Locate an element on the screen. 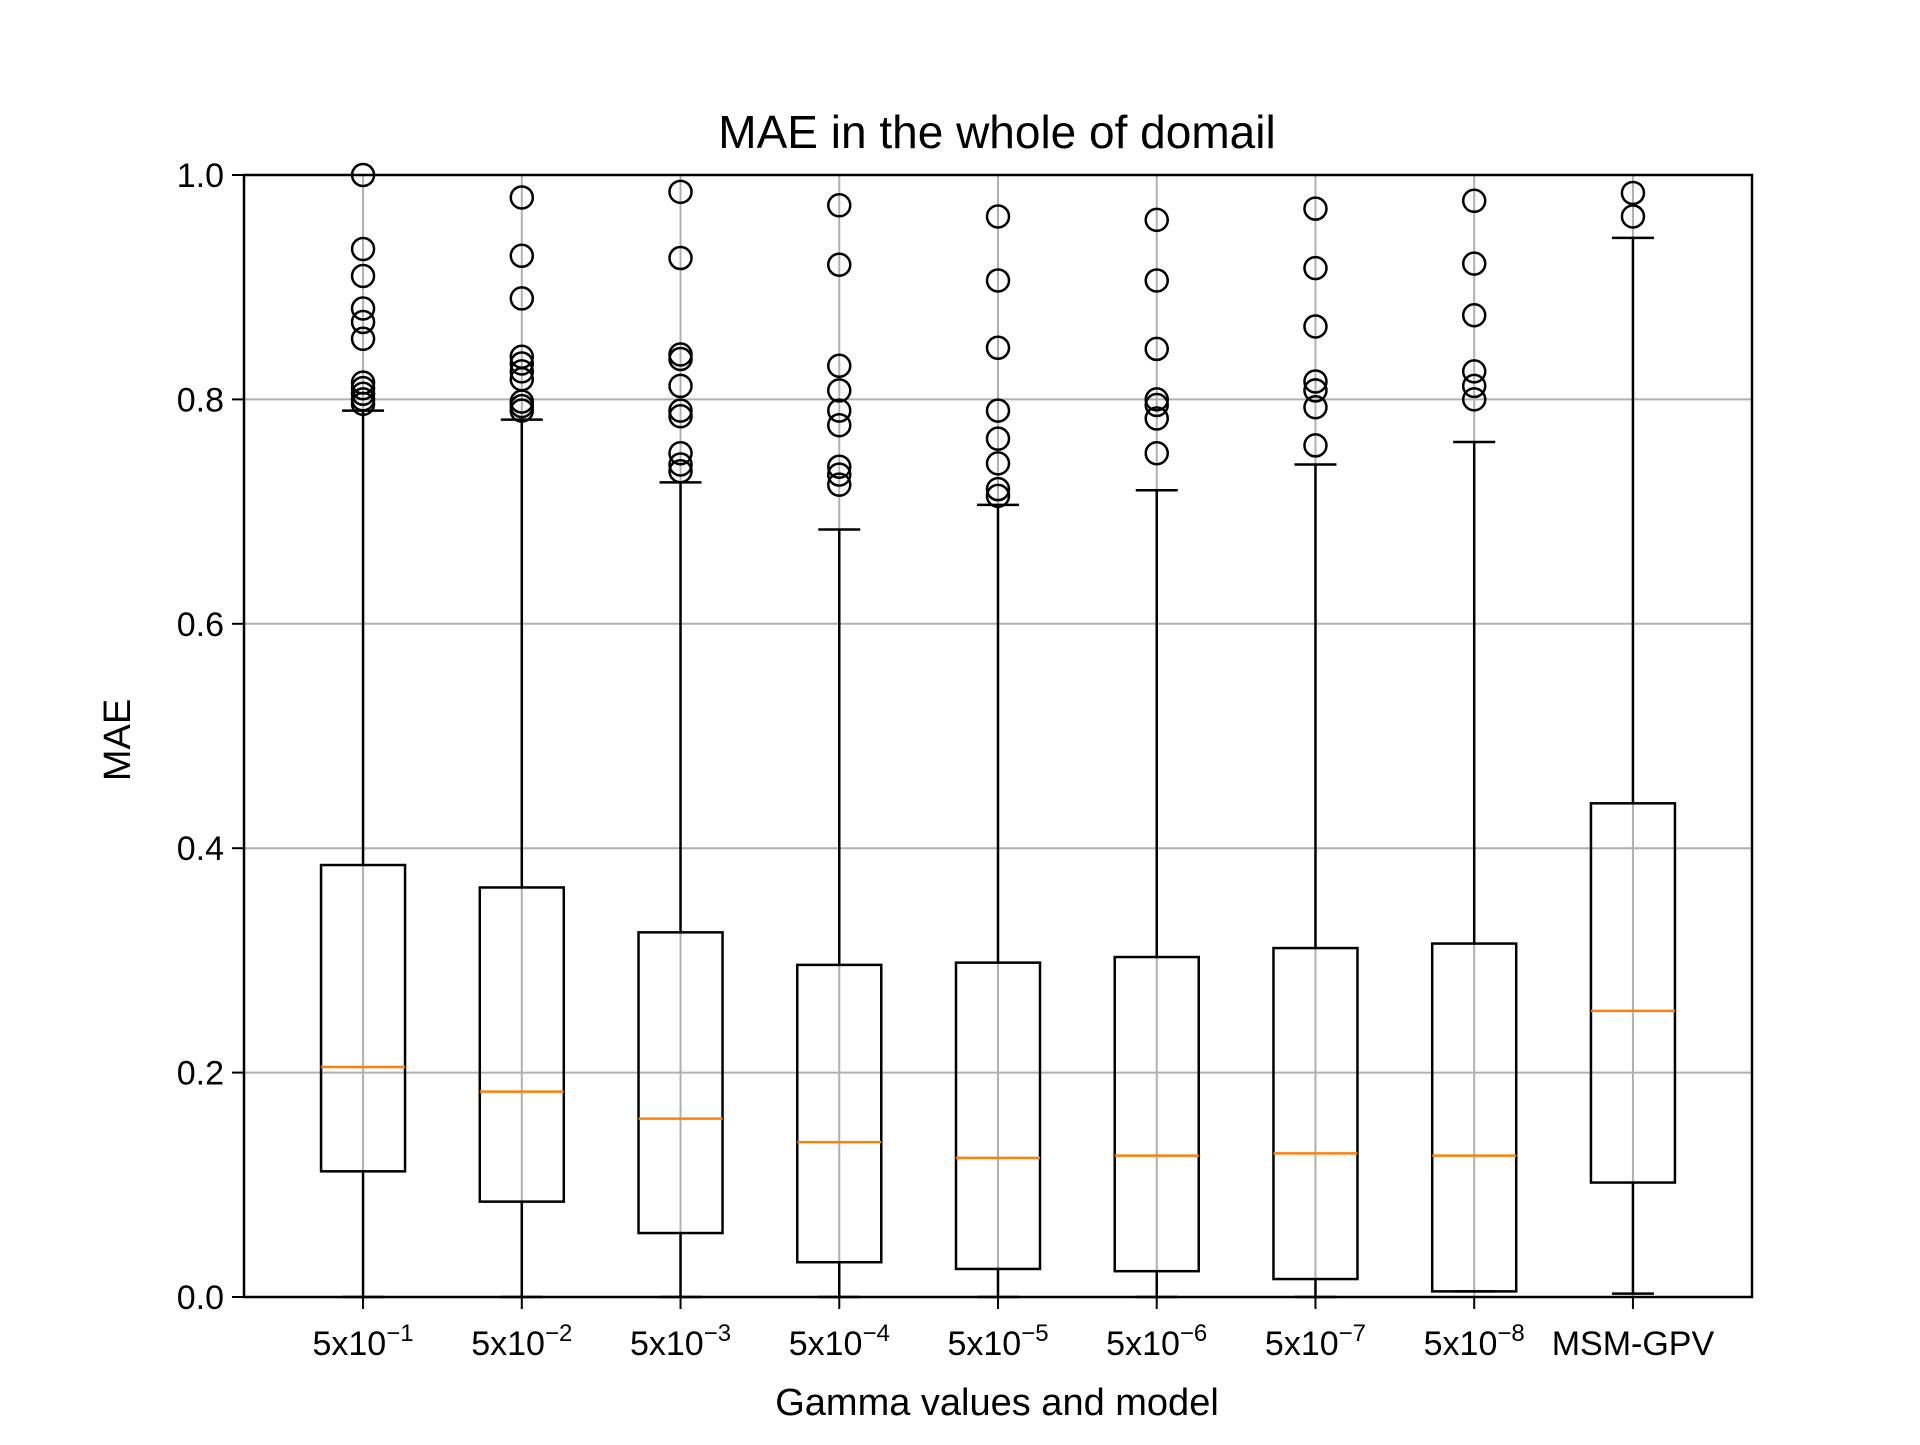 The width and height of the screenshot is (1920, 1445). chart-title: MAE in the whole of domail is located at coordinates (996, 132).